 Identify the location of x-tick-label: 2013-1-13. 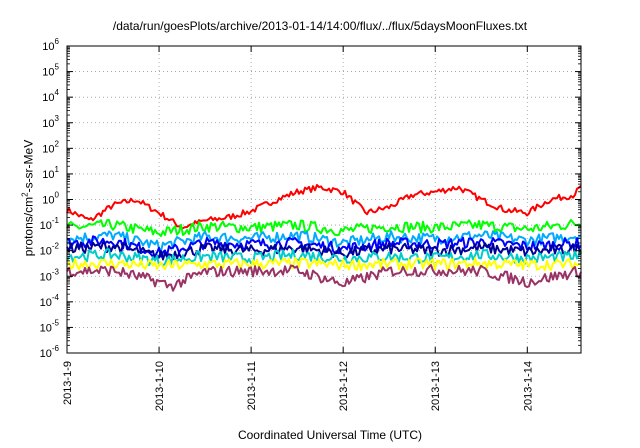
(436, 386).